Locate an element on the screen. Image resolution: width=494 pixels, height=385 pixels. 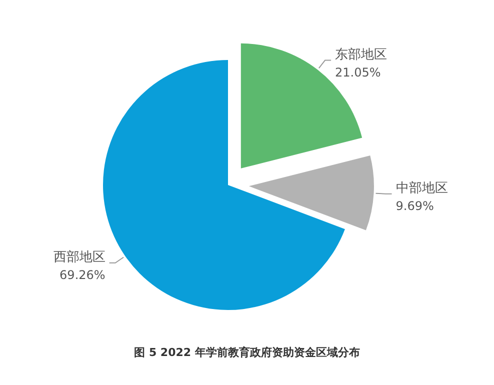
data-label: 9.69% is located at coordinates (415, 205).